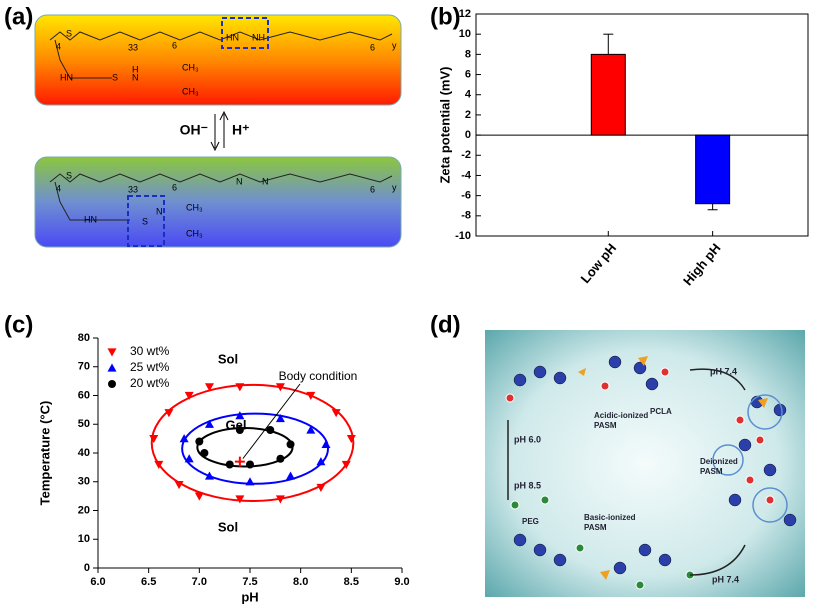 This screenshot has width=815, height=607. Describe the element at coordinates (719, 461) in the screenshot. I see `scheme-label: Deionized` at that location.